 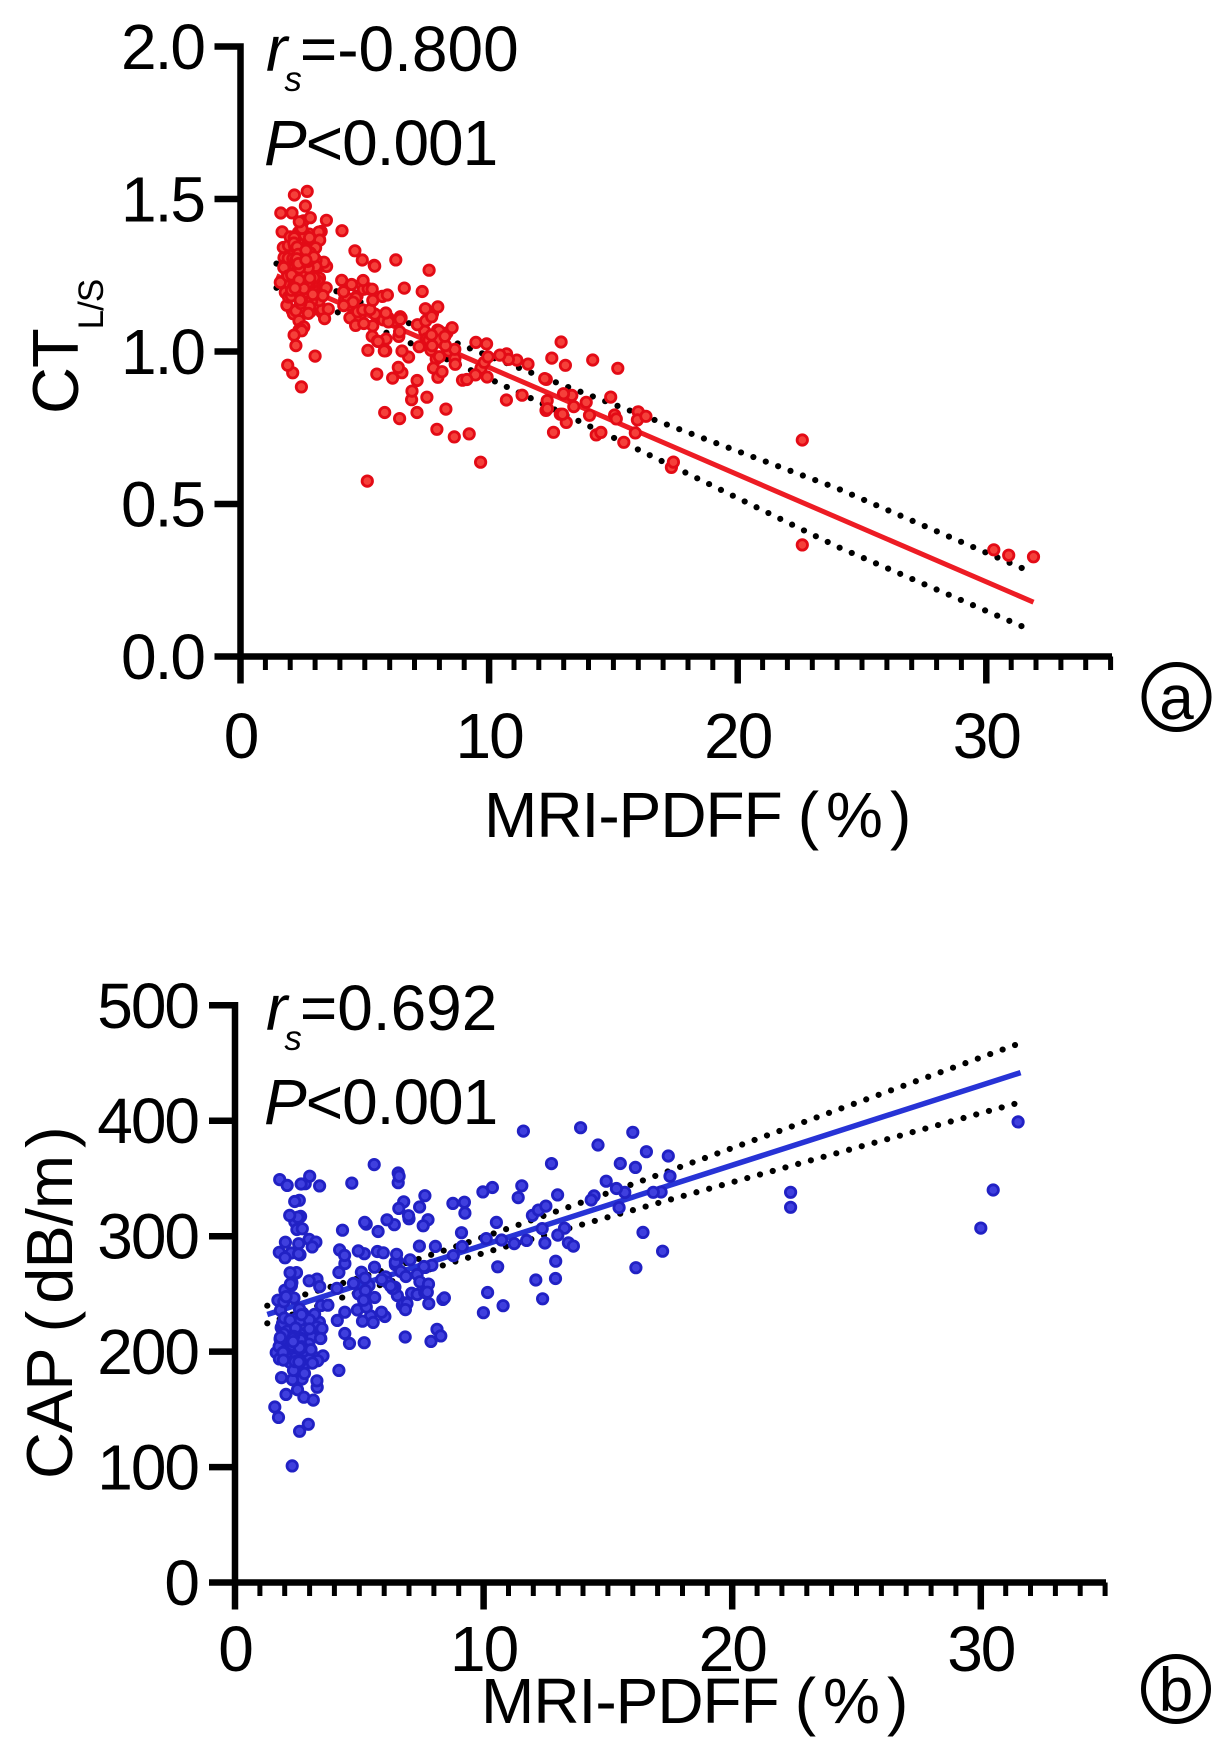 What do you see at coordinates (162, 352) in the screenshot?
I see `svg-text: 1.0` at bounding box center [162, 352].